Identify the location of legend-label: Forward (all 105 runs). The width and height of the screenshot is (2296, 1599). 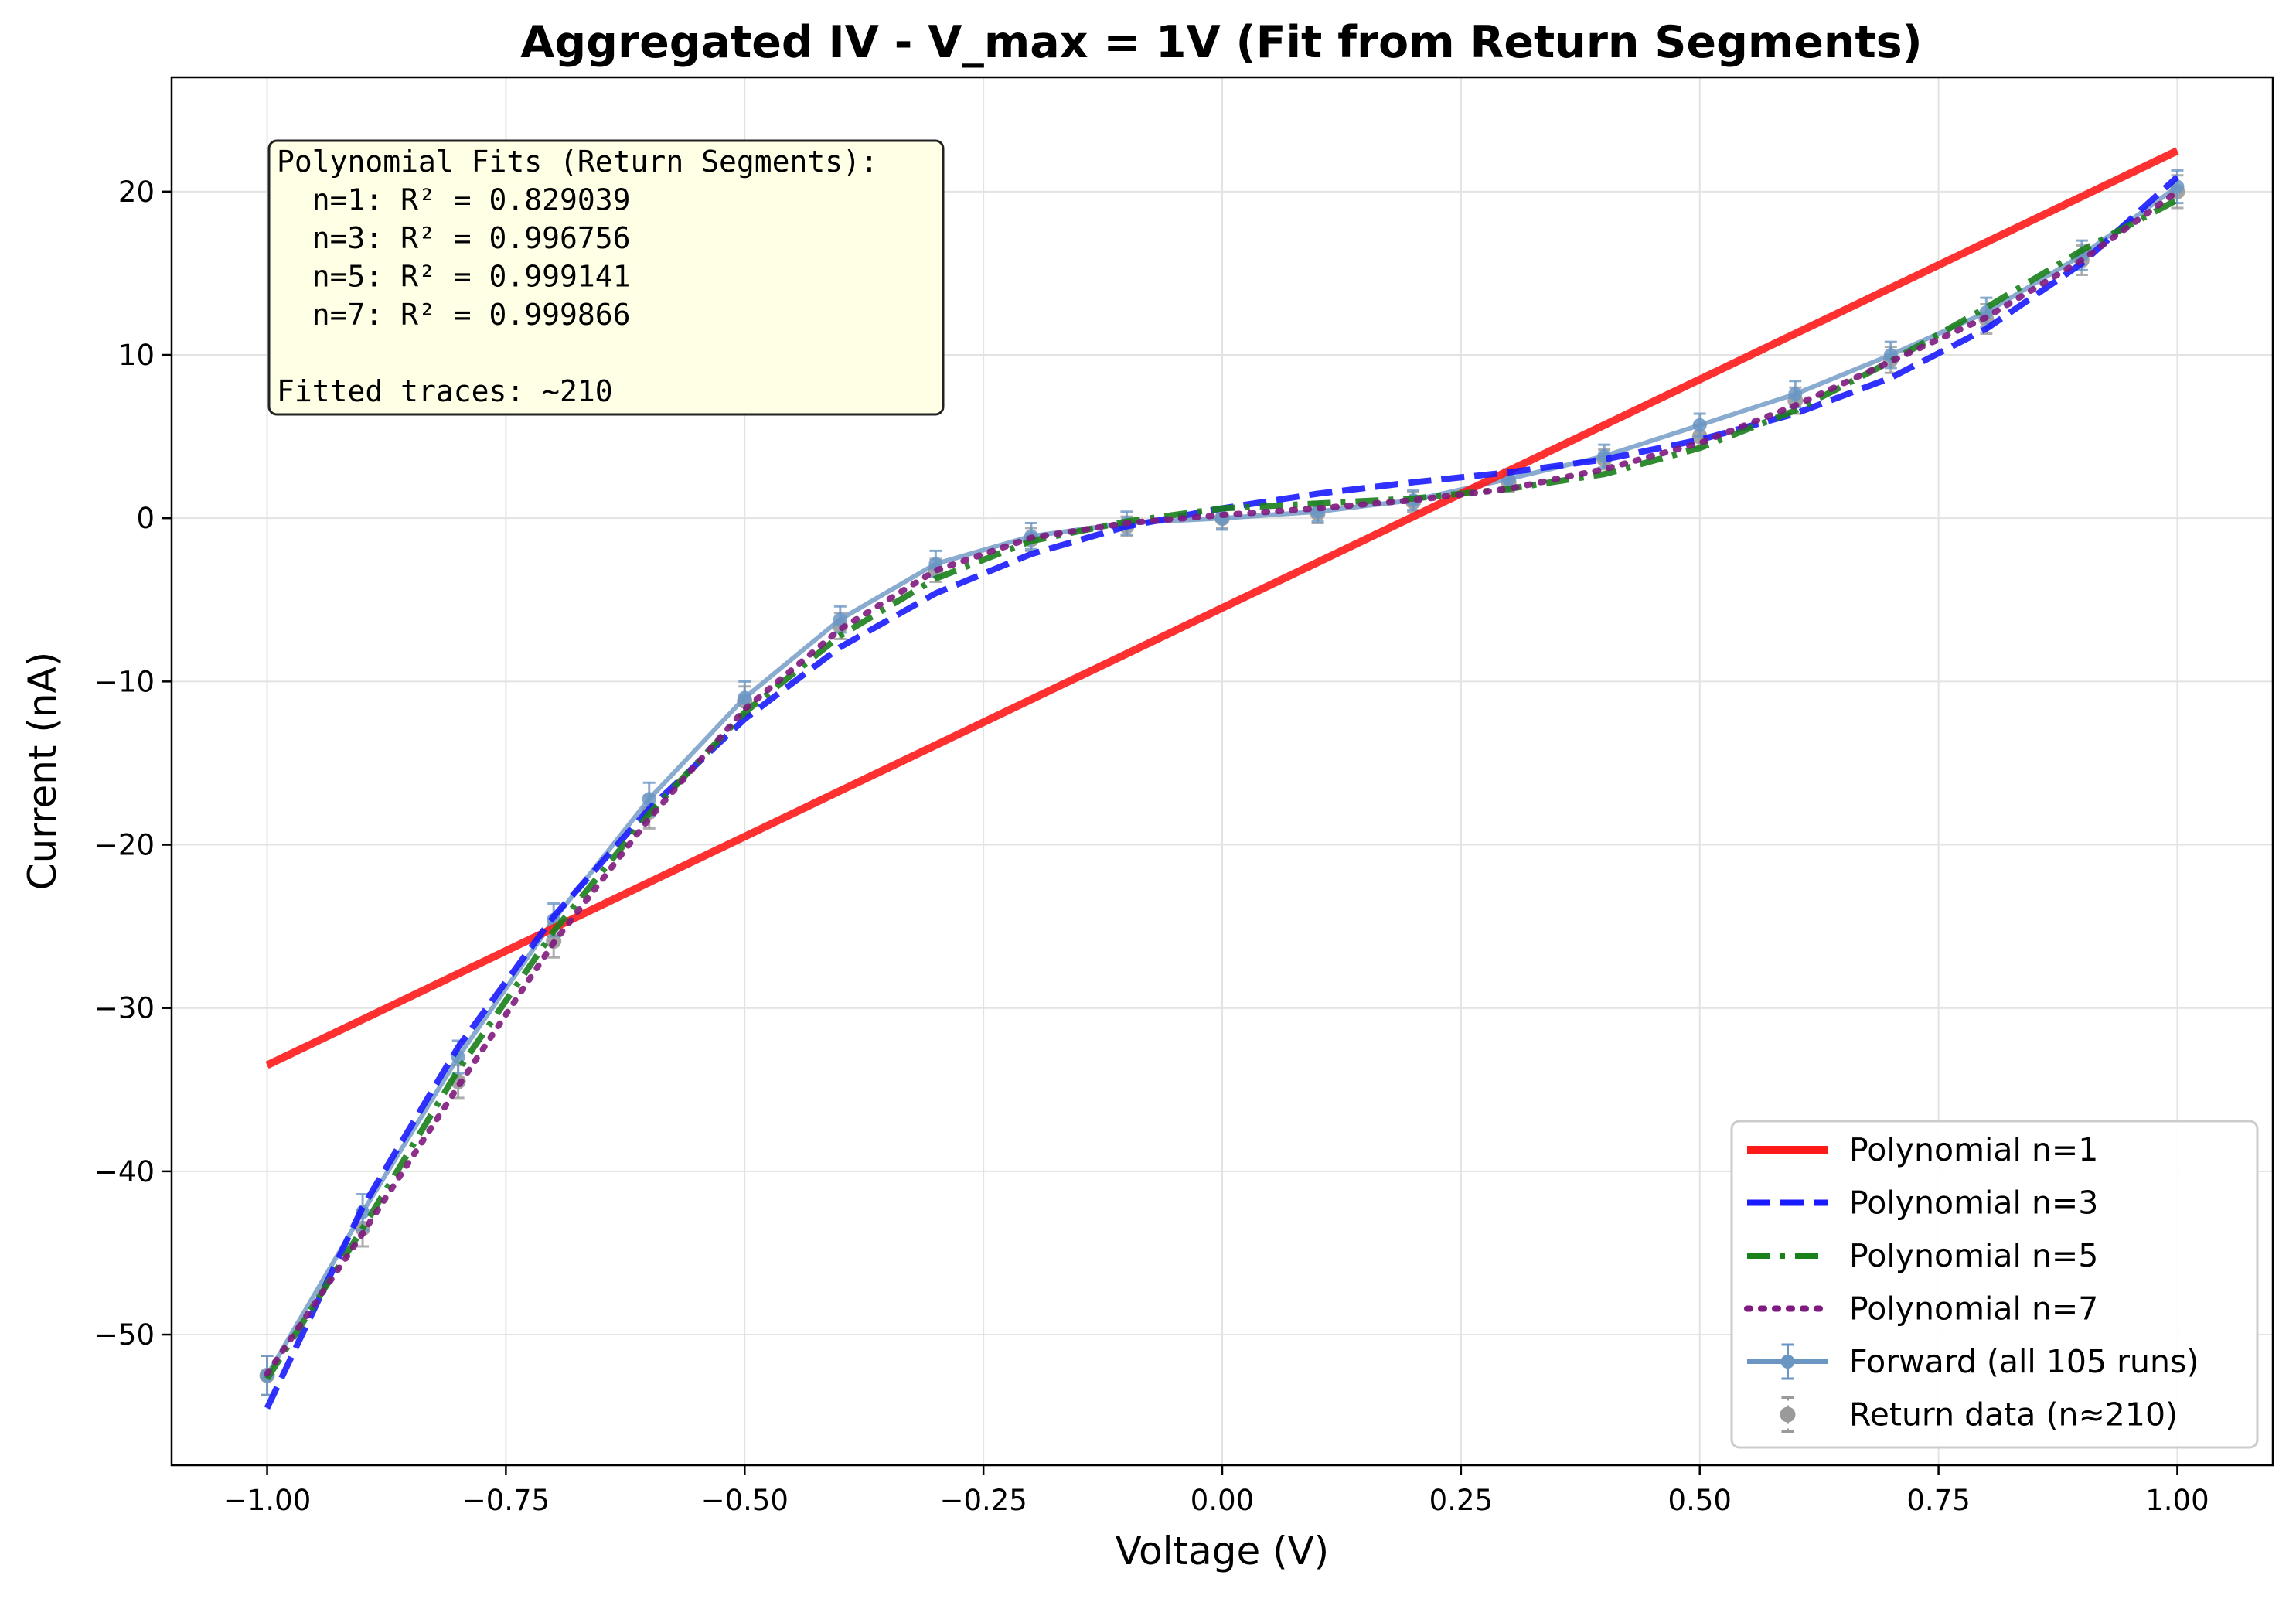
(2024, 1361).